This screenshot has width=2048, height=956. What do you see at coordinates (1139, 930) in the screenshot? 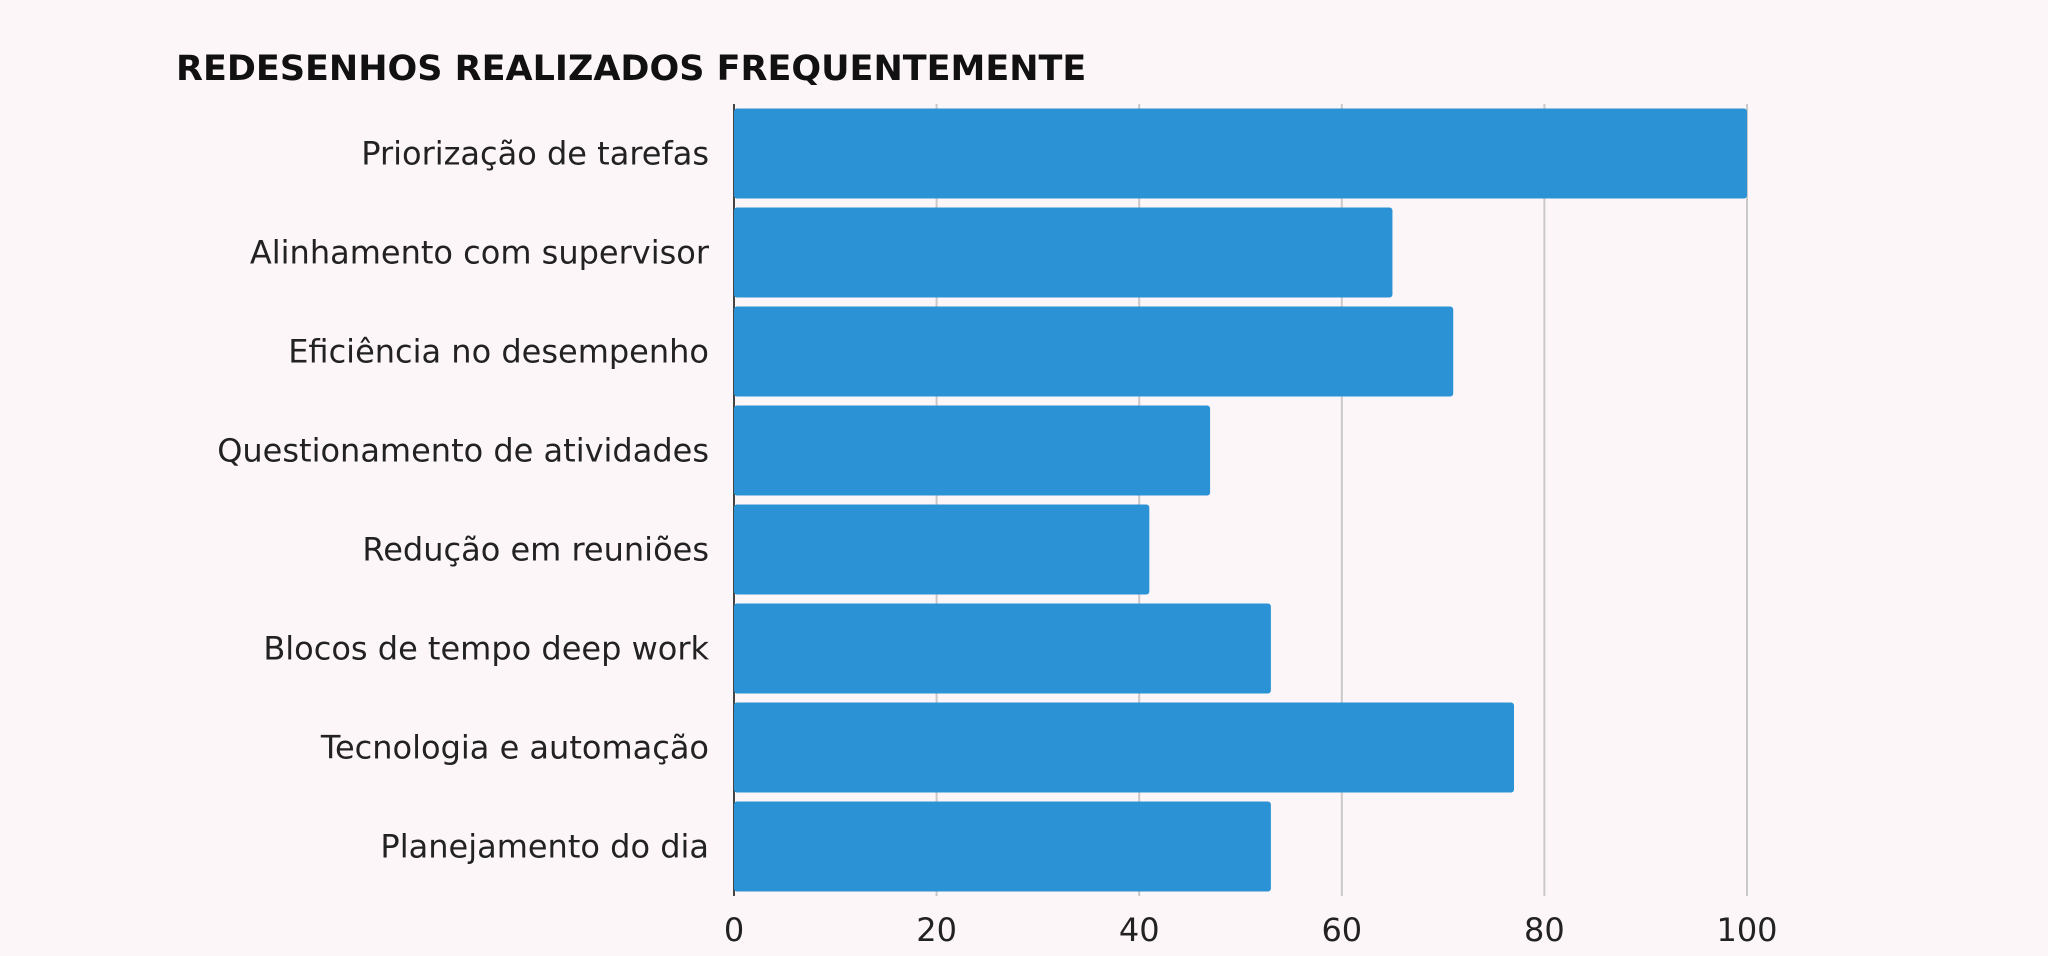
I see `x-tick-label: 40` at bounding box center [1139, 930].